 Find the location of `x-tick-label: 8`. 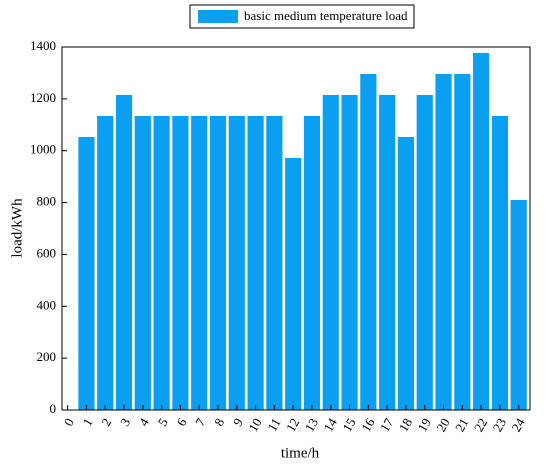

x-tick-label: 8 is located at coordinates (219, 421).